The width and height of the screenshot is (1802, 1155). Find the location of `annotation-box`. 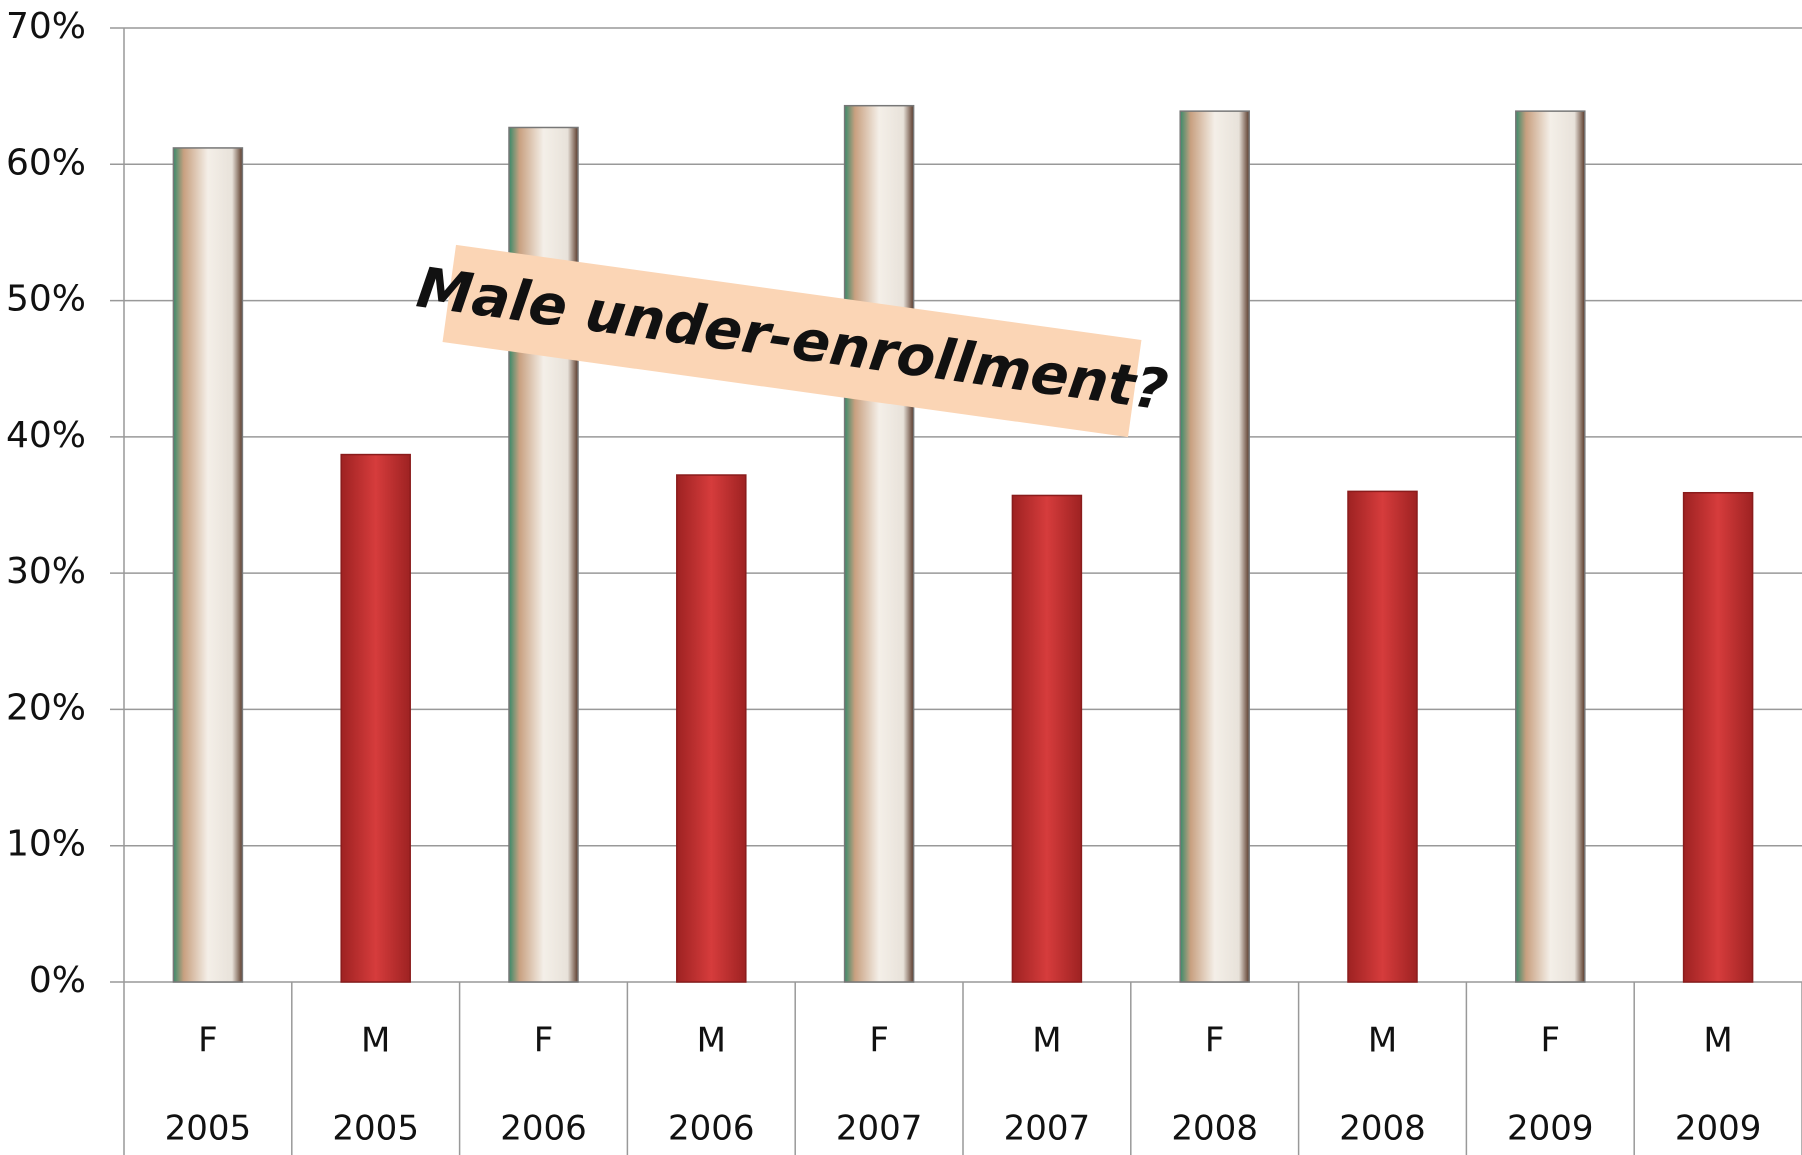

annotation-box is located at coordinates (792, 341).